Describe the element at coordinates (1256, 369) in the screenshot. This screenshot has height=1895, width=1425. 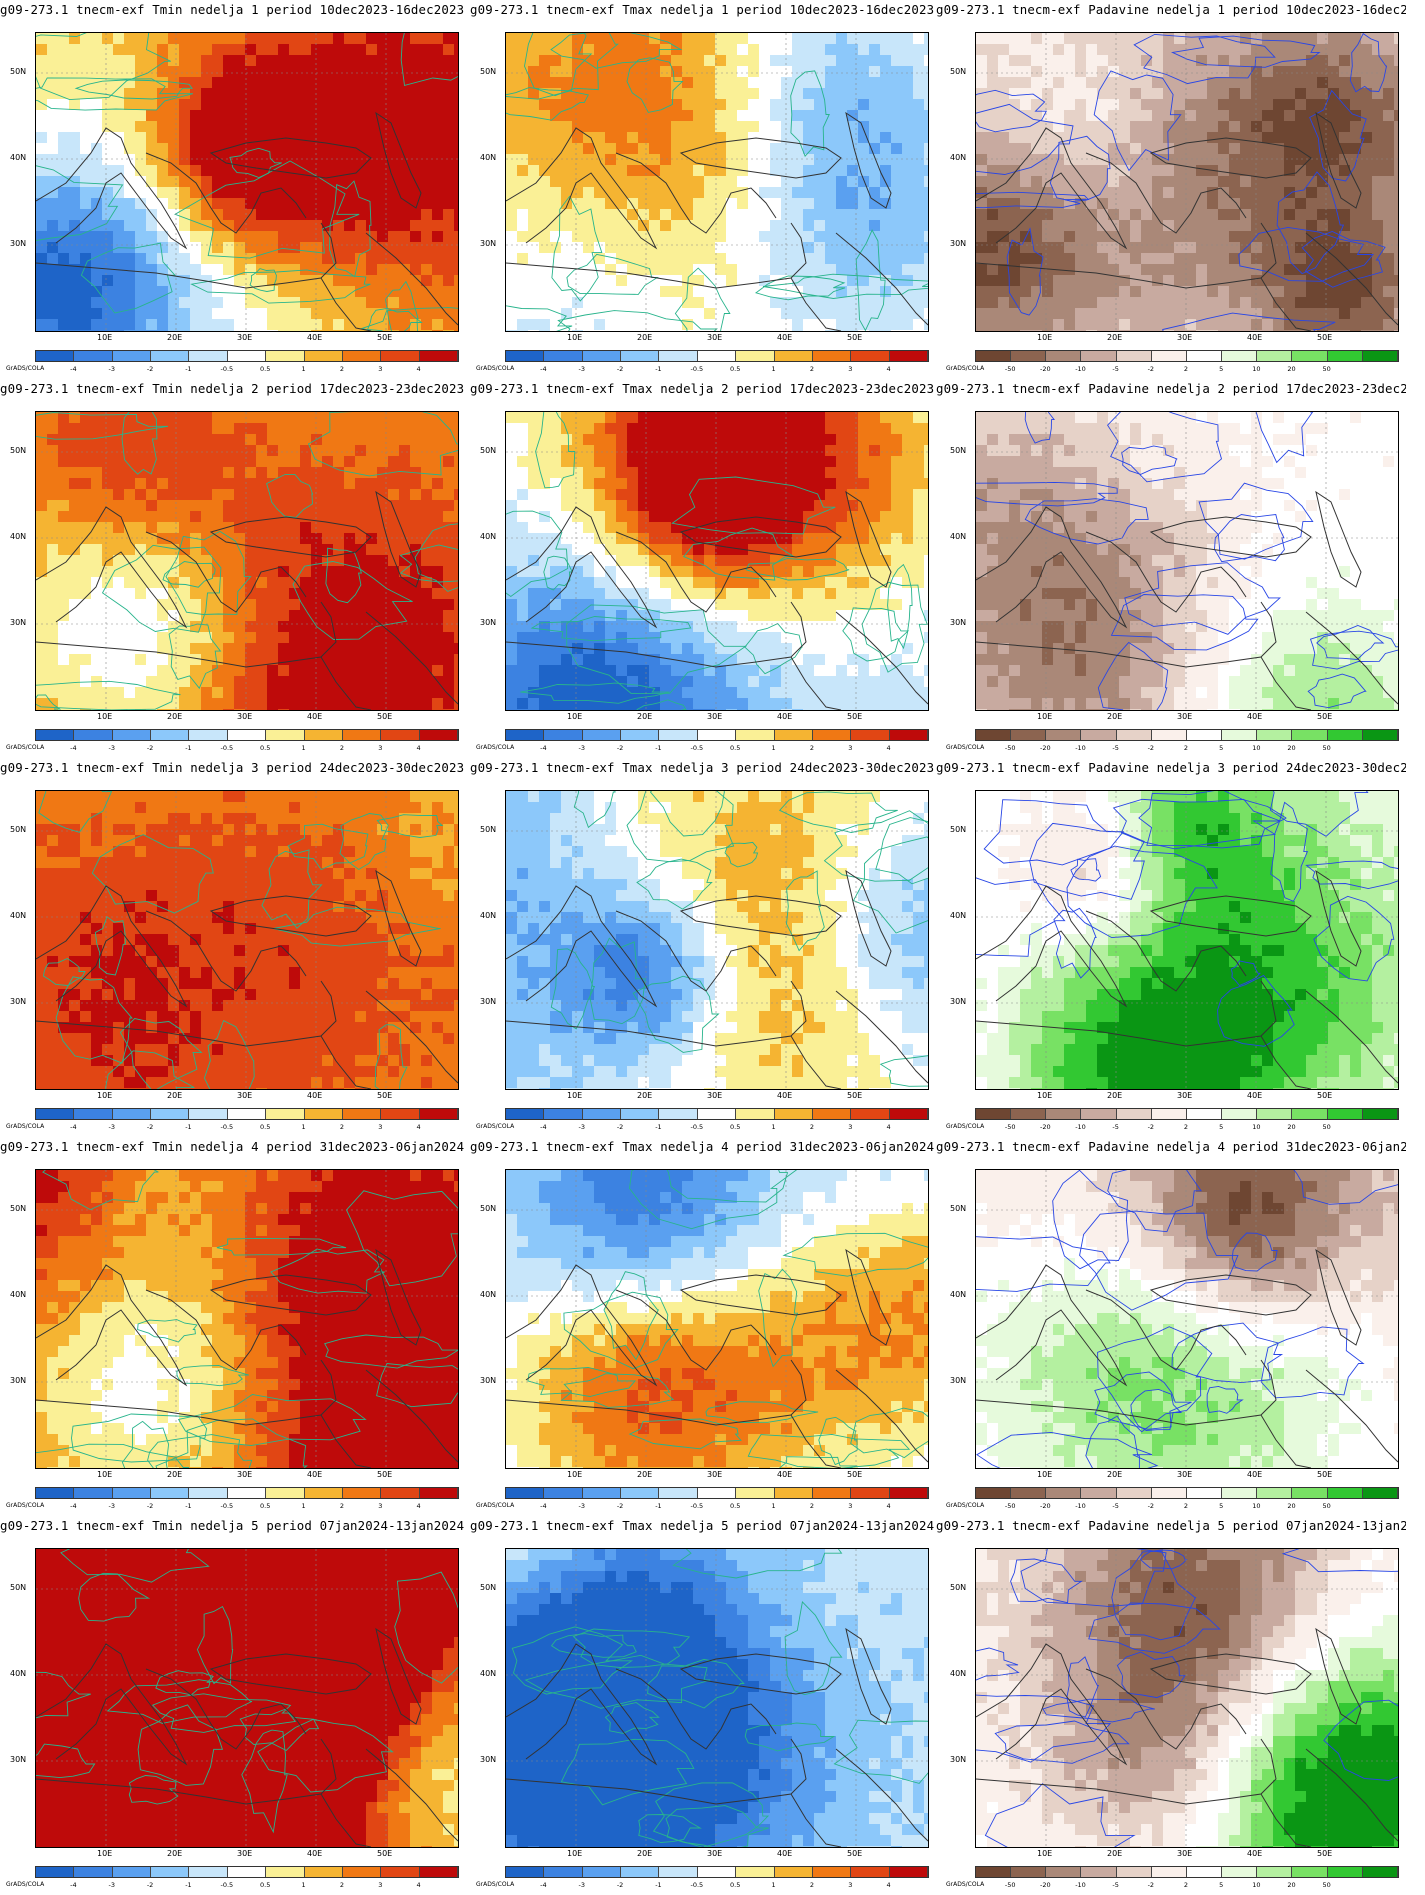
I see `color-scale-tick: 10` at that location.